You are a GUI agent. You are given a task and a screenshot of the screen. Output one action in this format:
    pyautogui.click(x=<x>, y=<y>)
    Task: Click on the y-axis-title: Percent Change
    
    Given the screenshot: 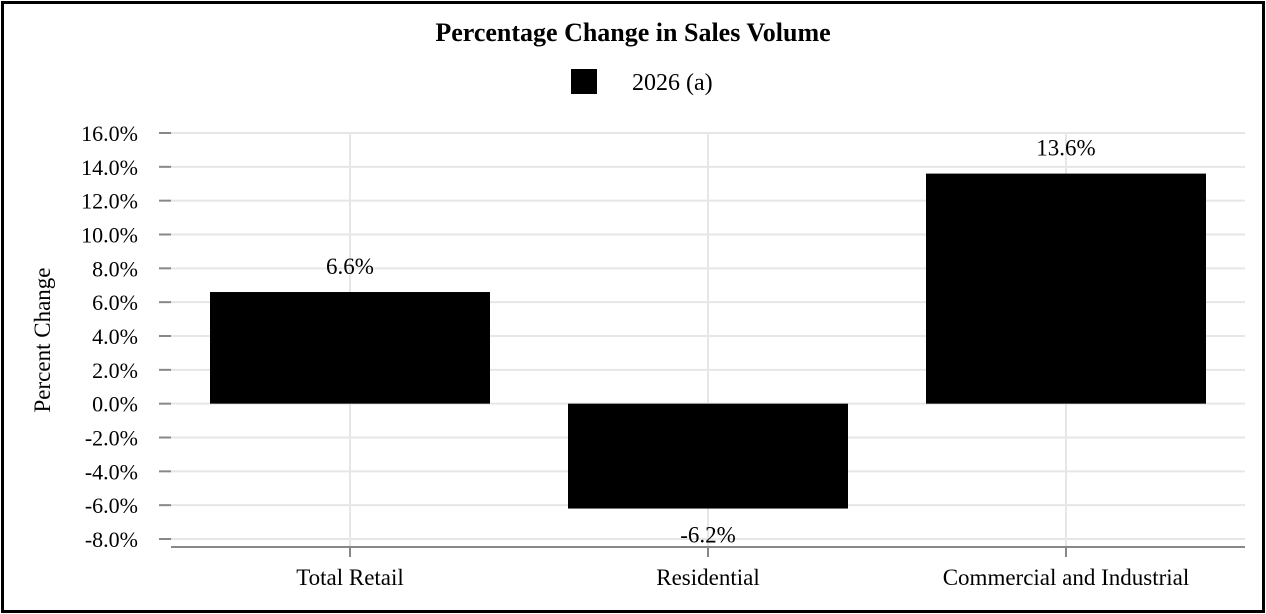 What is the action you would take?
    pyautogui.click(x=42, y=340)
    